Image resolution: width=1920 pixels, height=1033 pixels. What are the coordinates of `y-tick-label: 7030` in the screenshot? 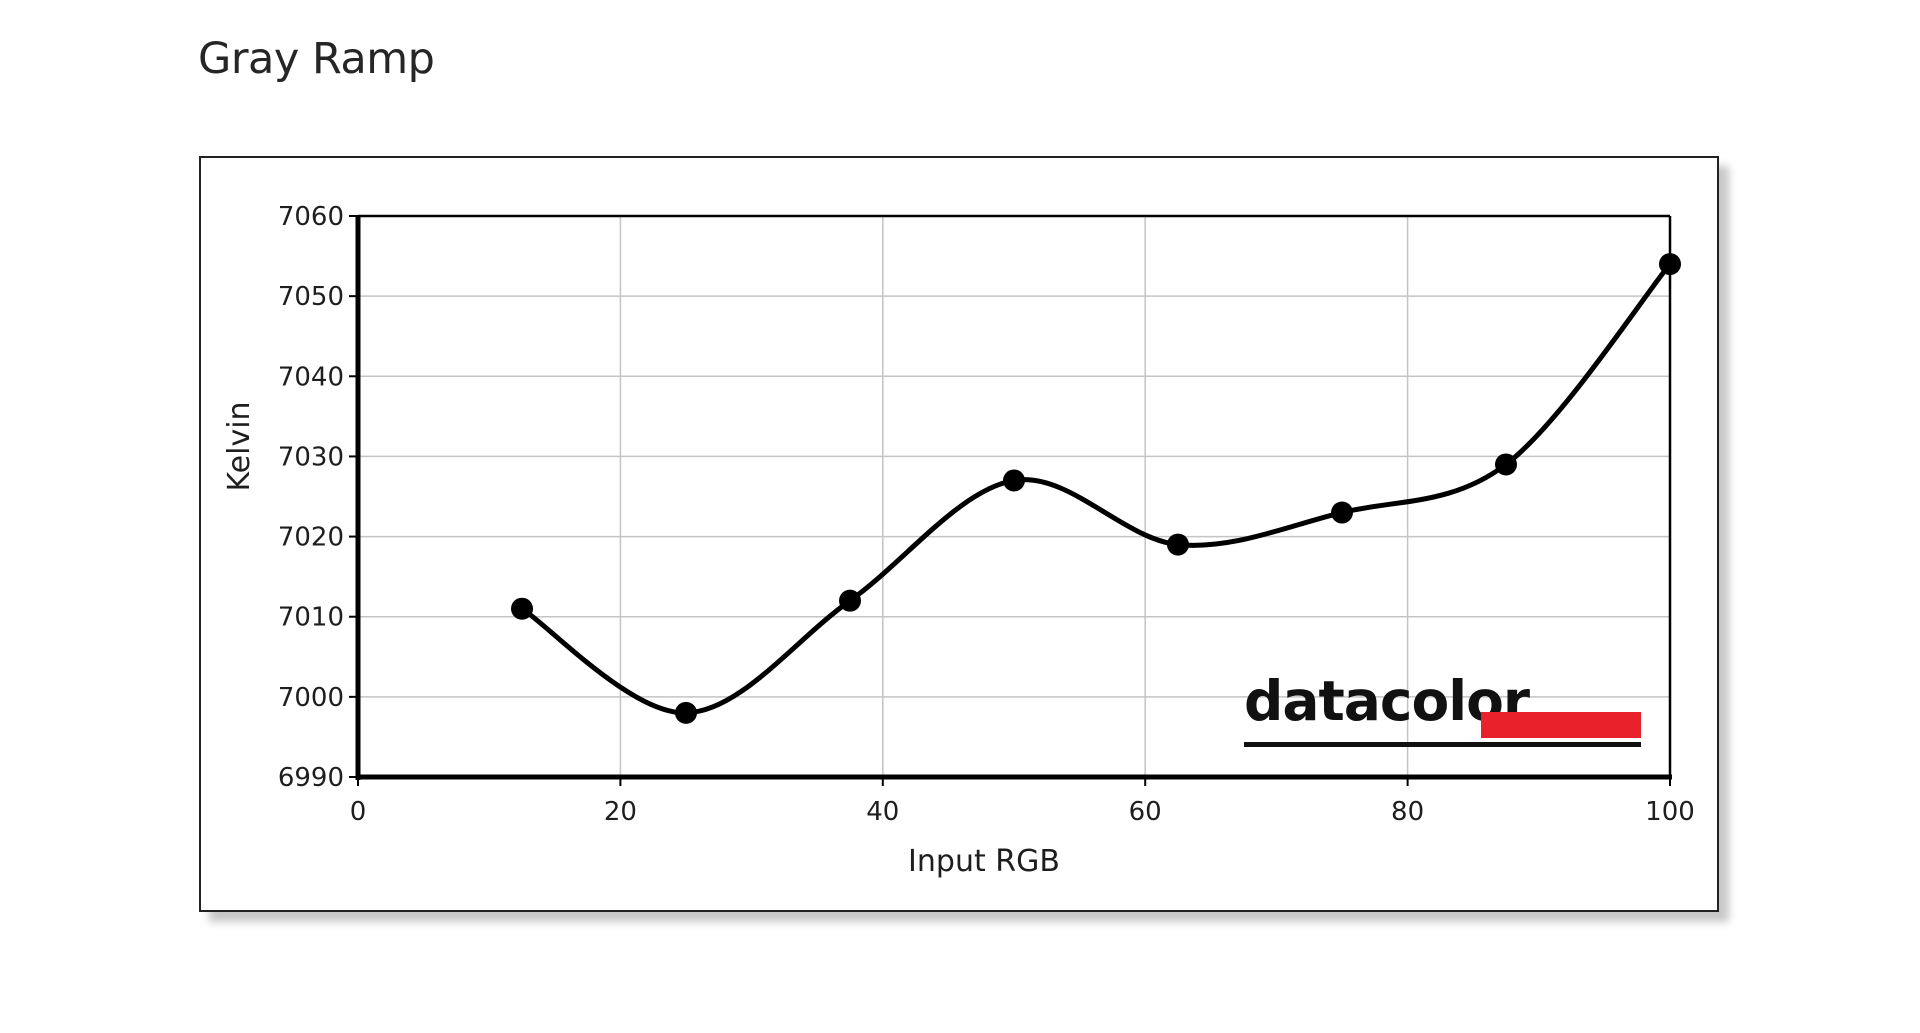 It's located at (311, 457).